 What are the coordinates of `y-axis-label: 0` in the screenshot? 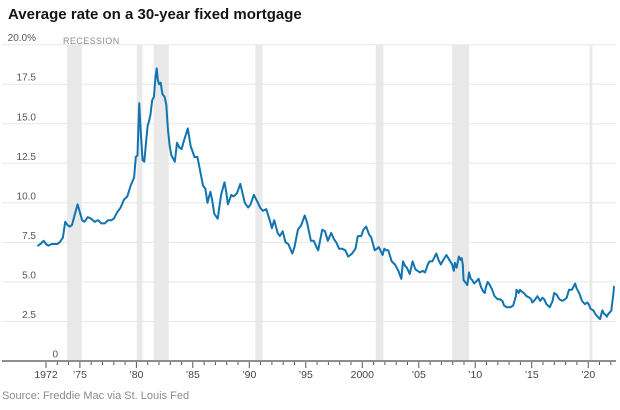 It's located at (55, 355).